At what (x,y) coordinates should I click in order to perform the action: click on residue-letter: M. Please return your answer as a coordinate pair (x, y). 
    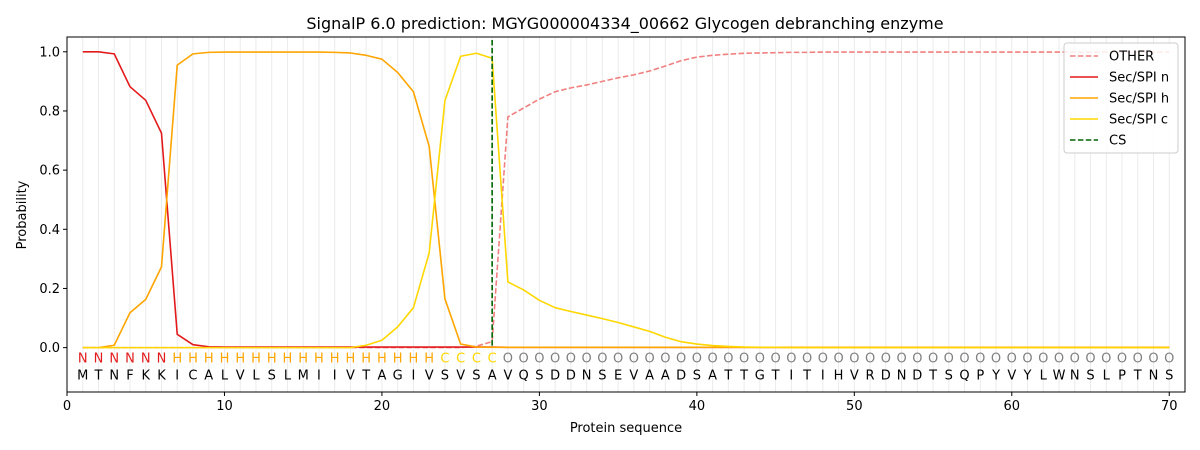
    Looking at the image, I should click on (303, 376).